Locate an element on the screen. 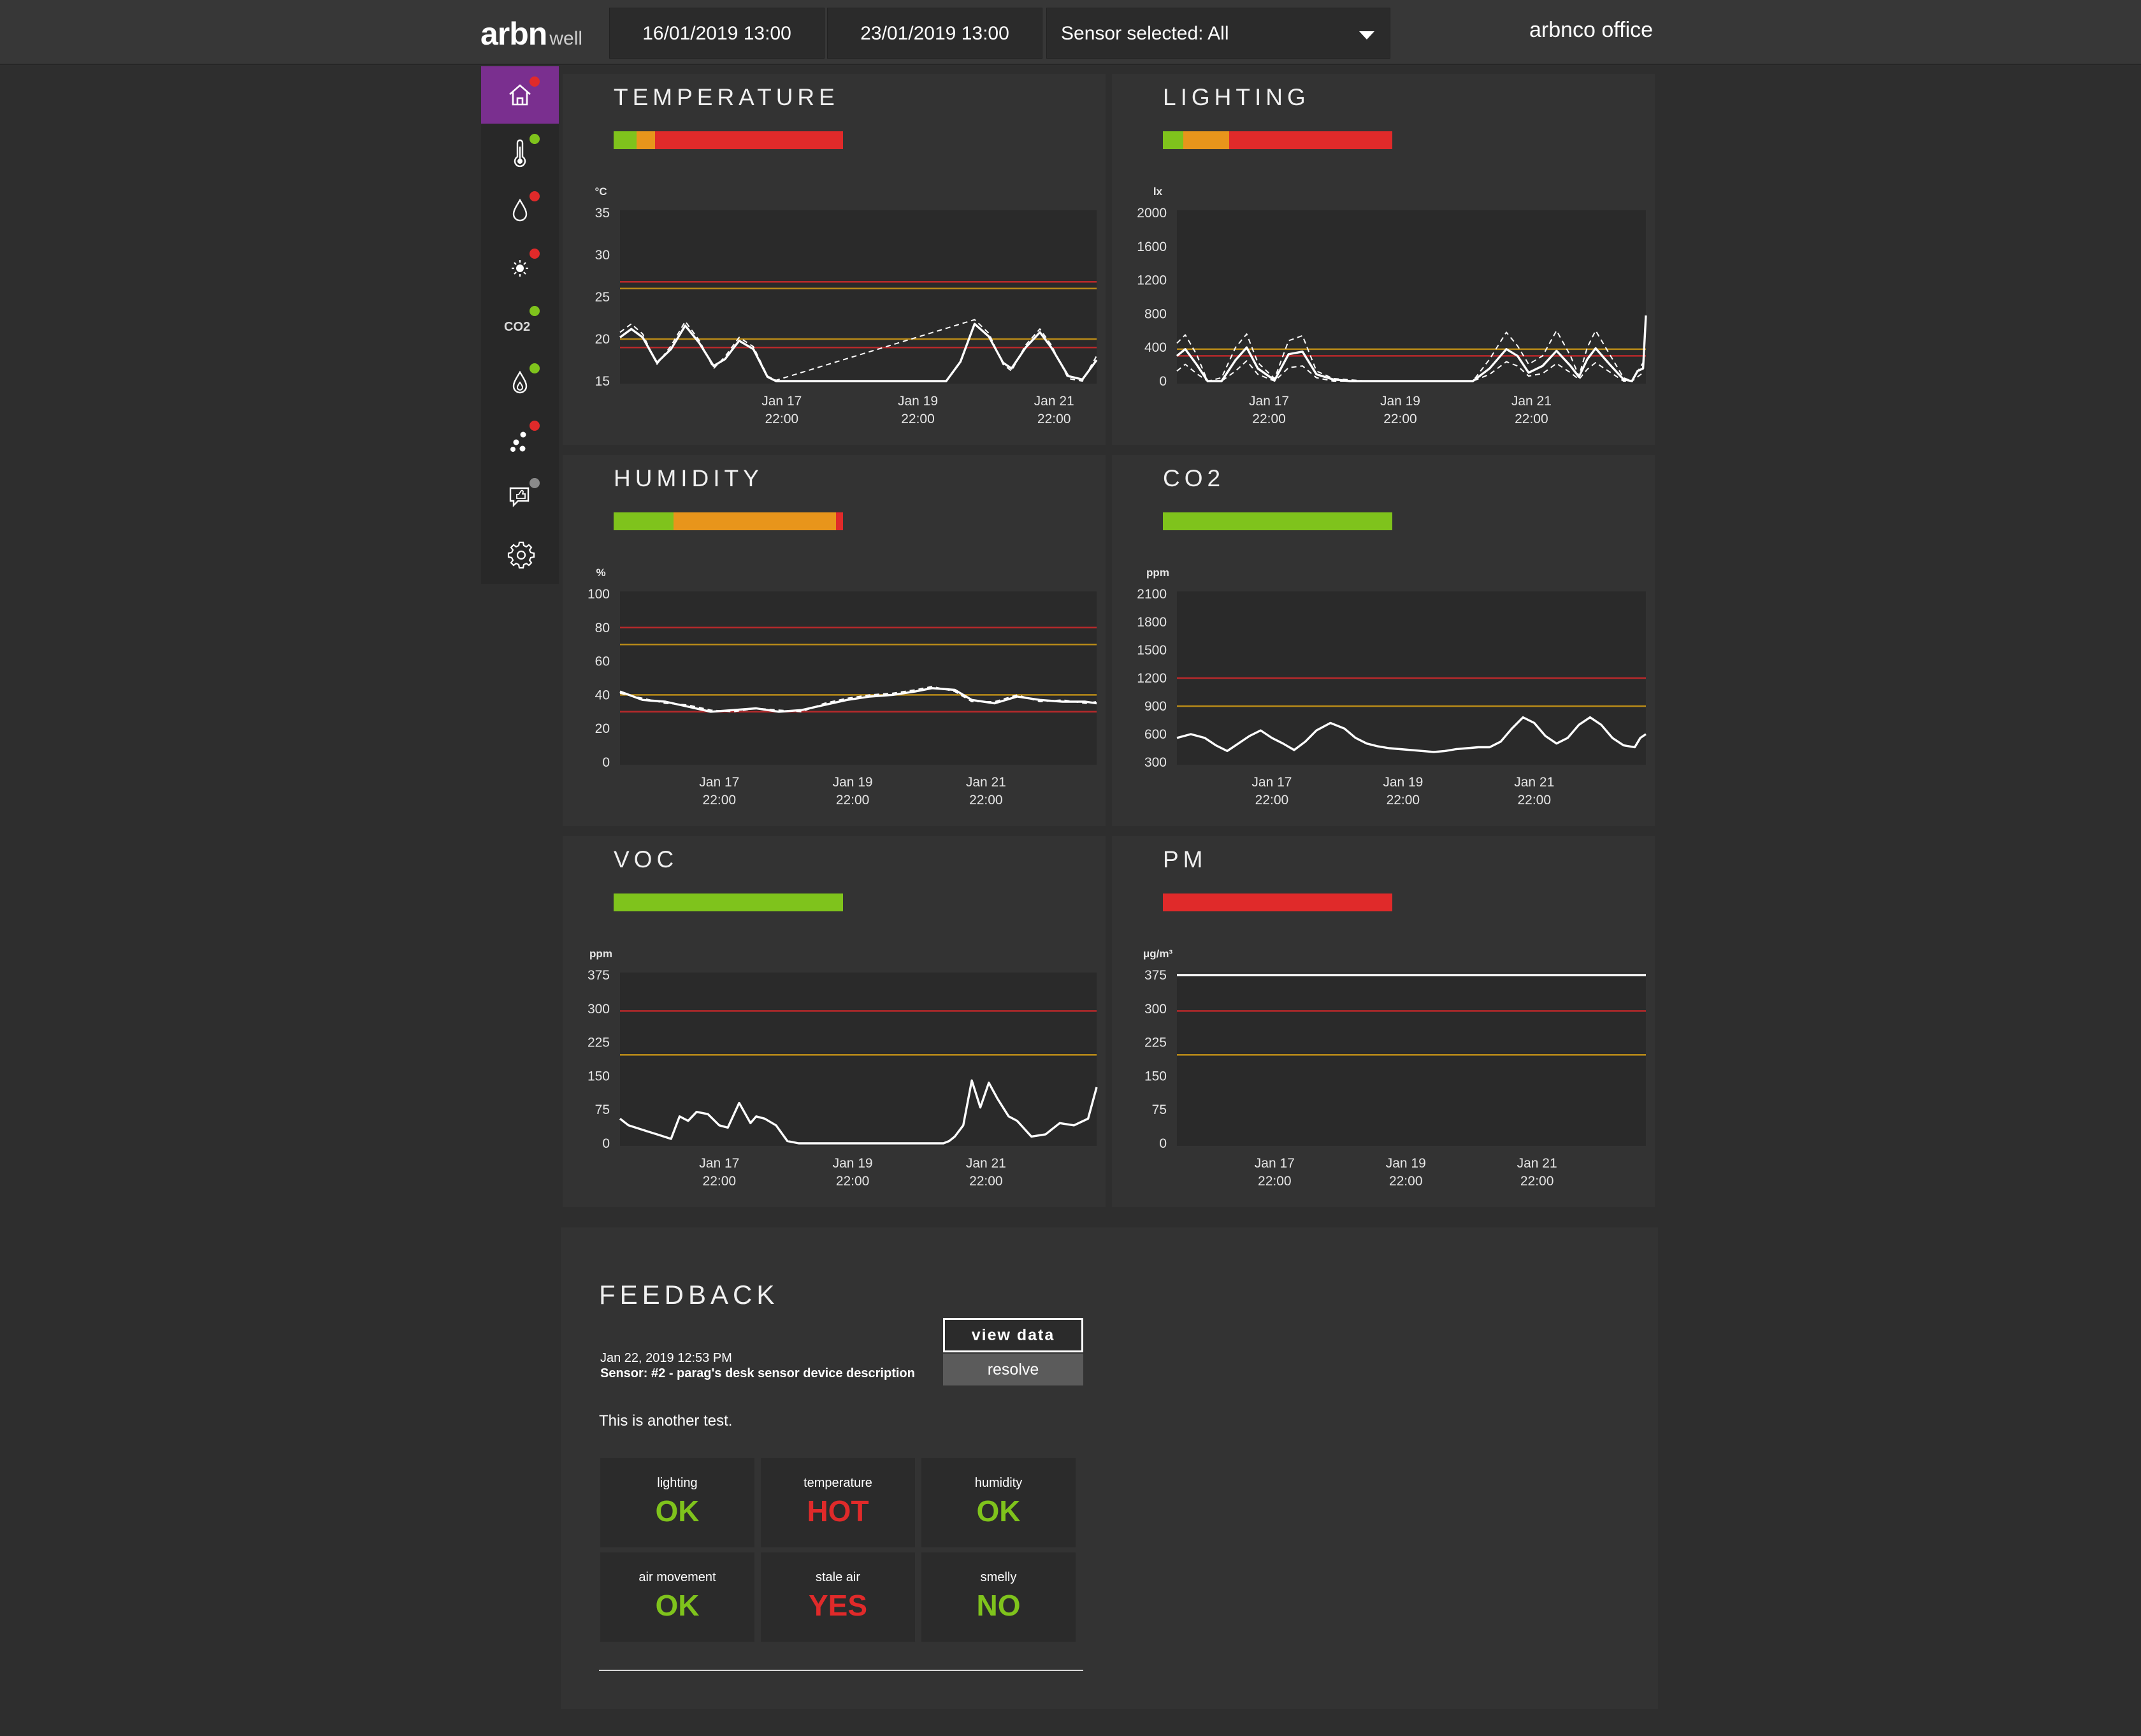 This screenshot has width=2141, height=1736. y-tick-label: 75 is located at coordinates (602, 1110).